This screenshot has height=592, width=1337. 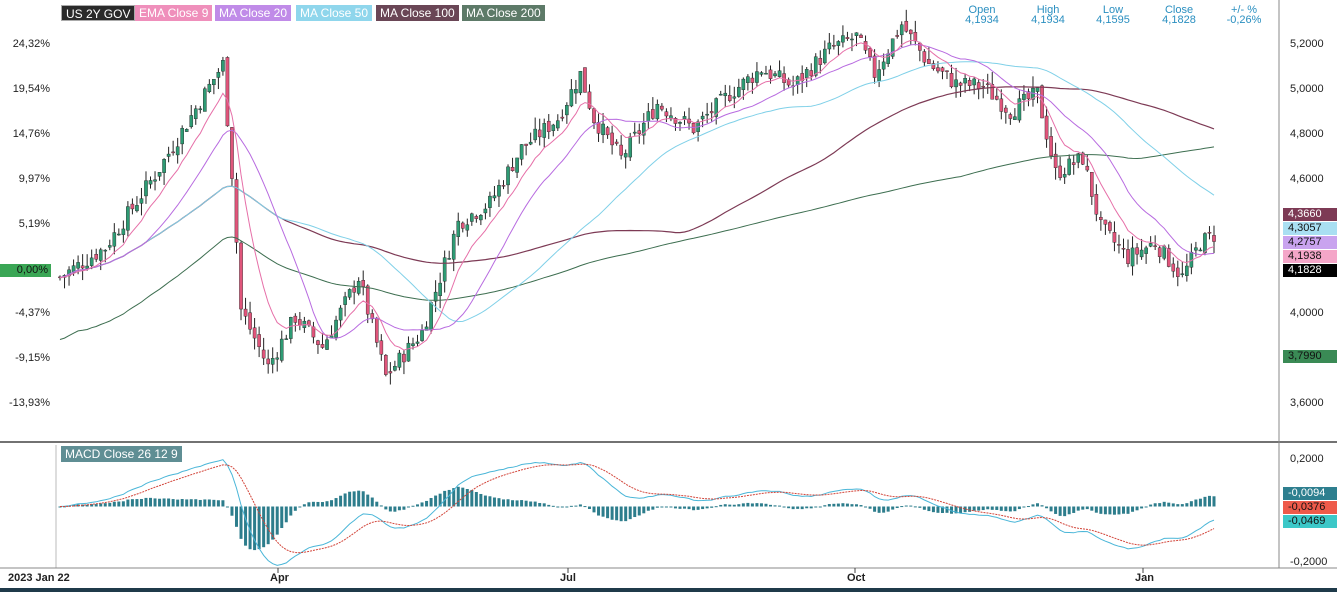 What do you see at coordinates (253, 13) in the screenshot?
I see `legend-item-ma-close-20: MA Close 20` at bounding box center [253, 13].